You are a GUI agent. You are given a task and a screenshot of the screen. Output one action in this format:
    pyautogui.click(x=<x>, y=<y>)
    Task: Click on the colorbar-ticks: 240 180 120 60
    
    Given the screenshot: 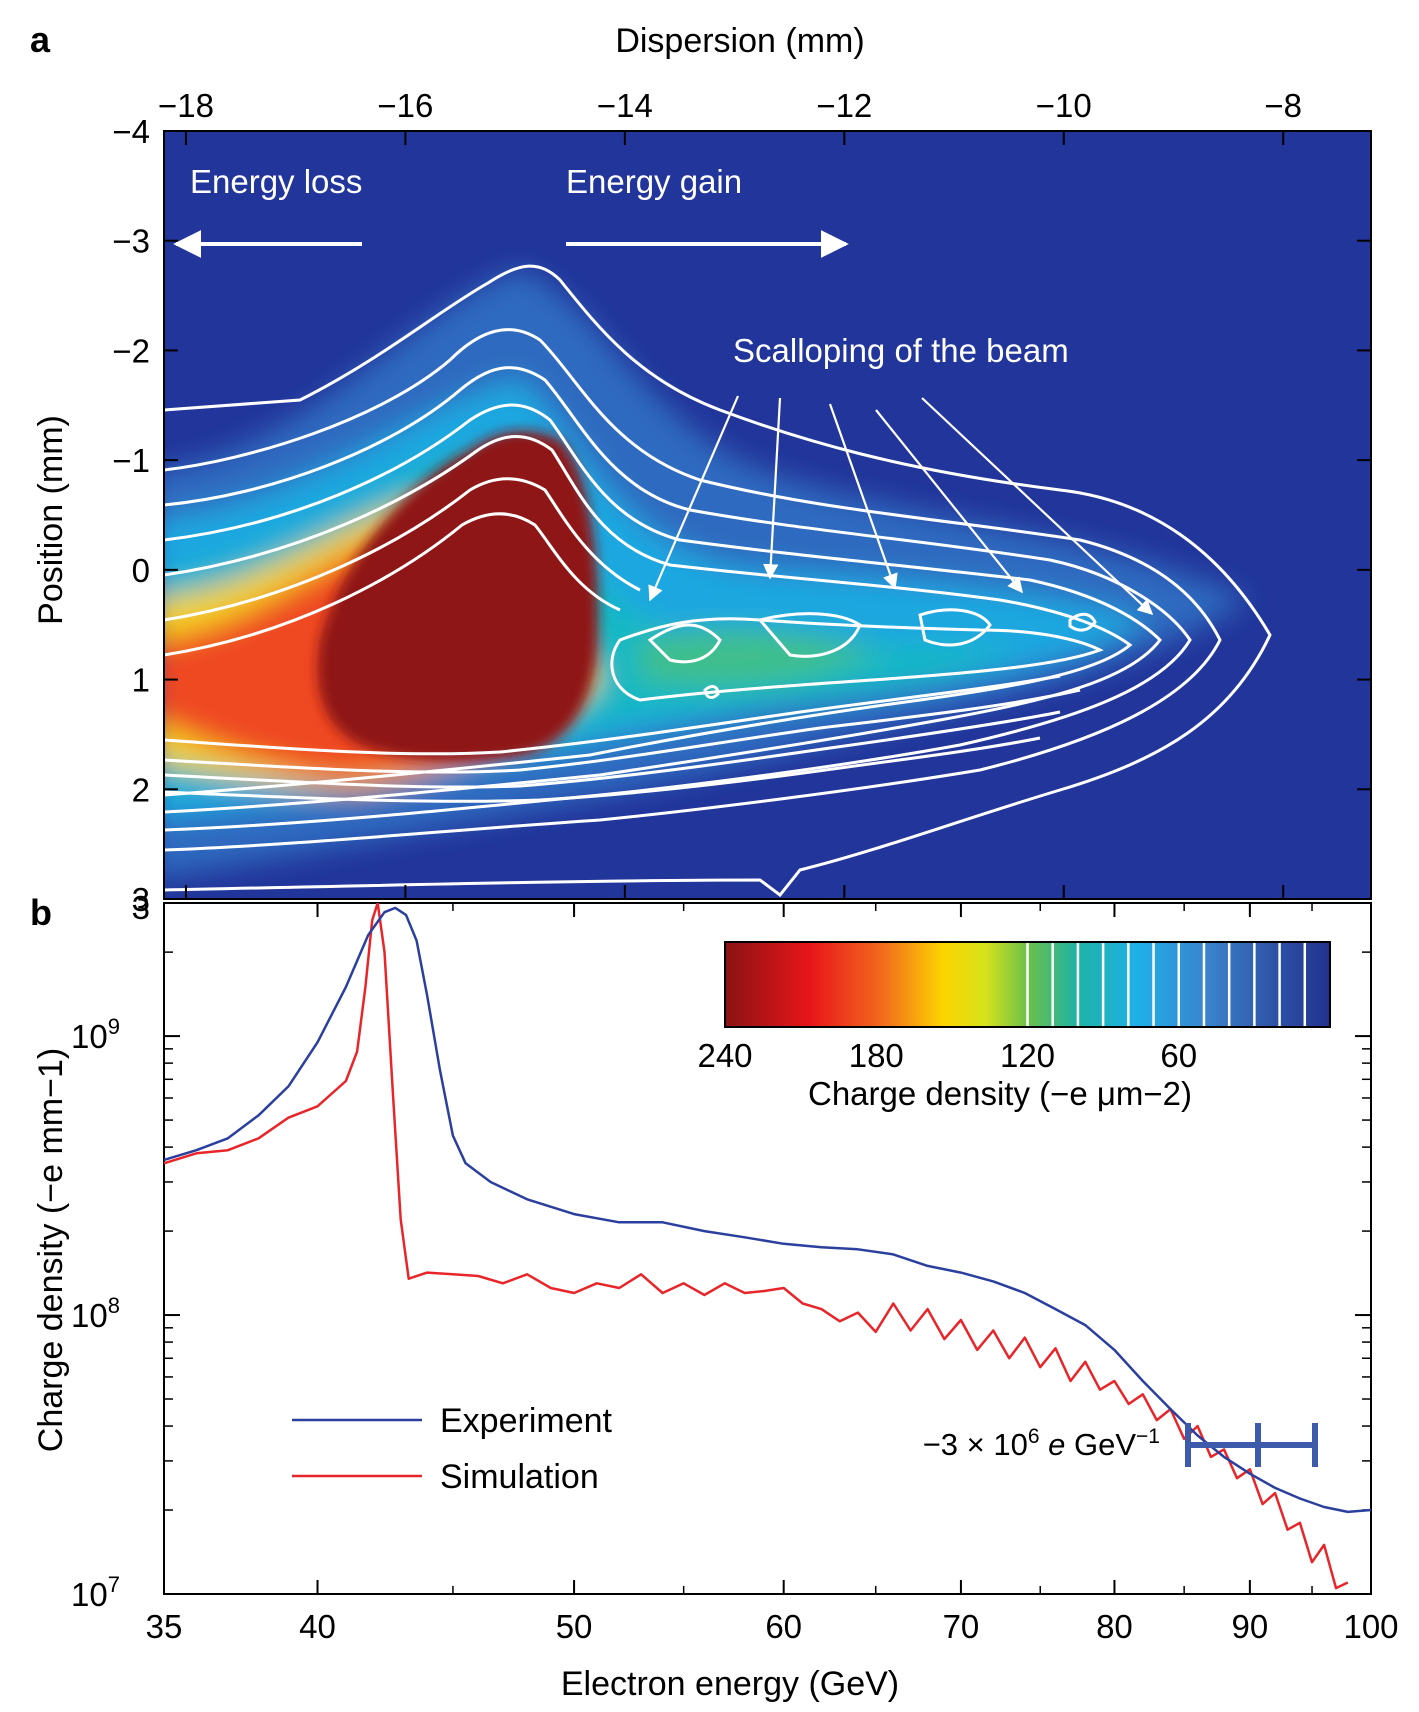 What is the action you would take?
    pyautogui.click(x=947, y=1055)
    